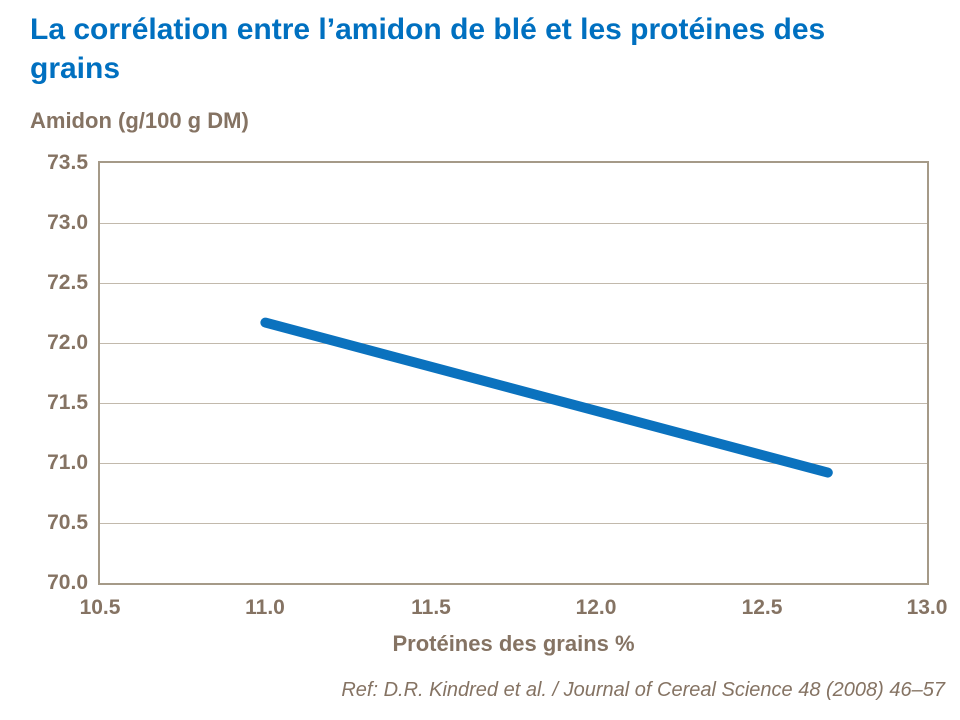  Describe the element at coordinates (513, 283) in the screenshot. I see `gridline-y-72.5` at that location.